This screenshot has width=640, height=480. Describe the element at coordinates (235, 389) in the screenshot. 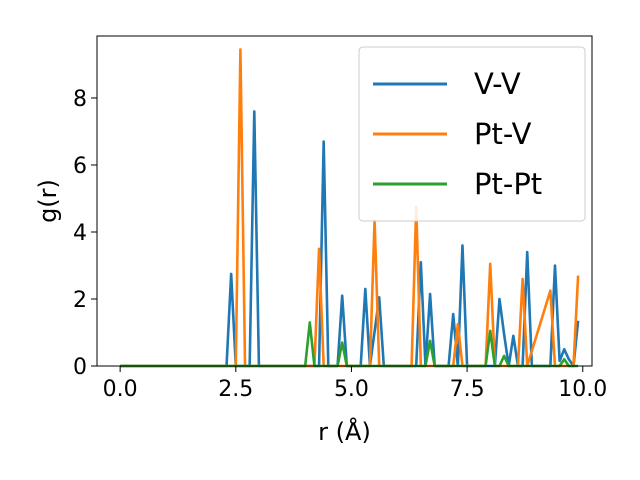

I see `x-tick-label: 2.5` at that location.